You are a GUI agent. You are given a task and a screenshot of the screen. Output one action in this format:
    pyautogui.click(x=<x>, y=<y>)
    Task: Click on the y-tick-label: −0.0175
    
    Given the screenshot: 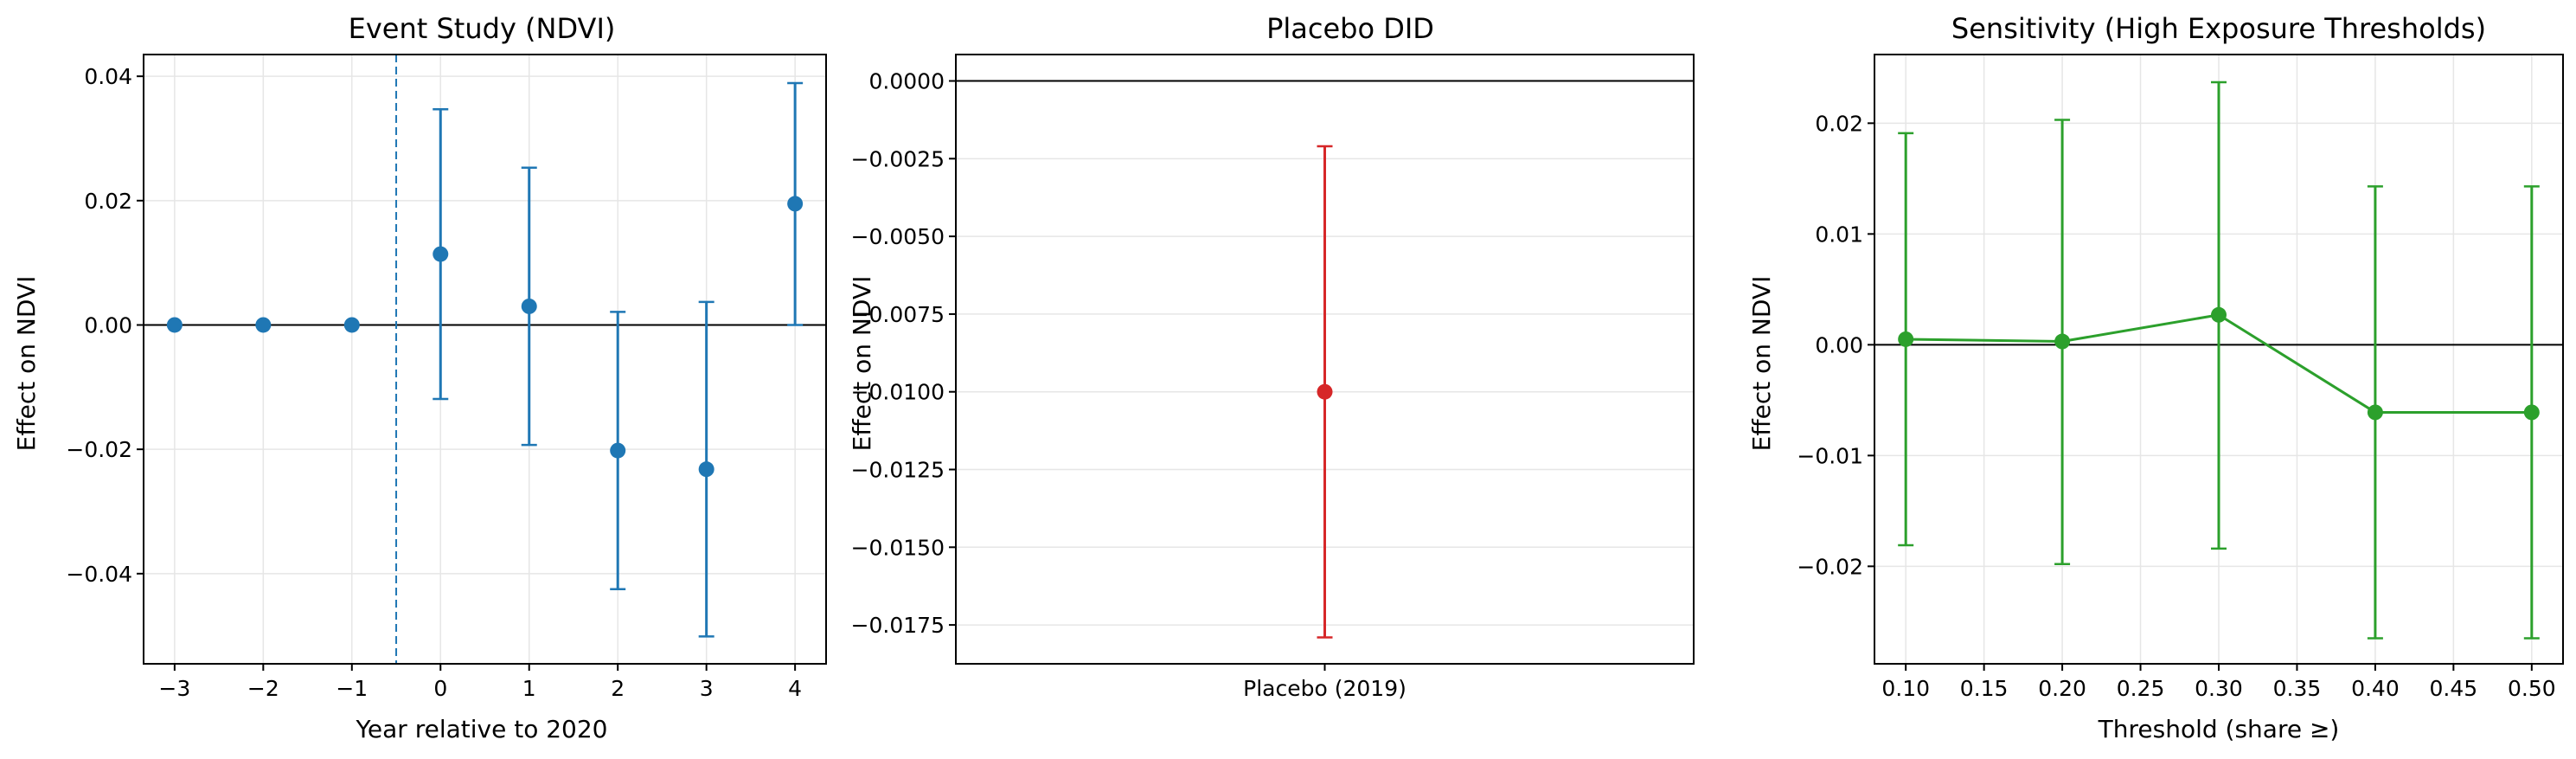 What is the action you would take?
    pyautogui.click(x=898, y=625)
    